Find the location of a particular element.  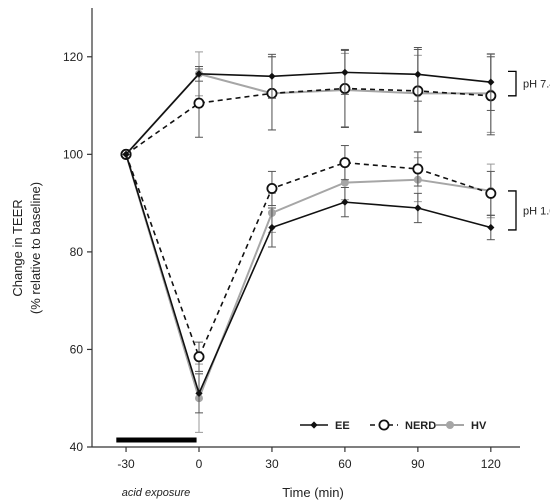

x-axis-label: Time (min) is located at coordinates (313, 492).